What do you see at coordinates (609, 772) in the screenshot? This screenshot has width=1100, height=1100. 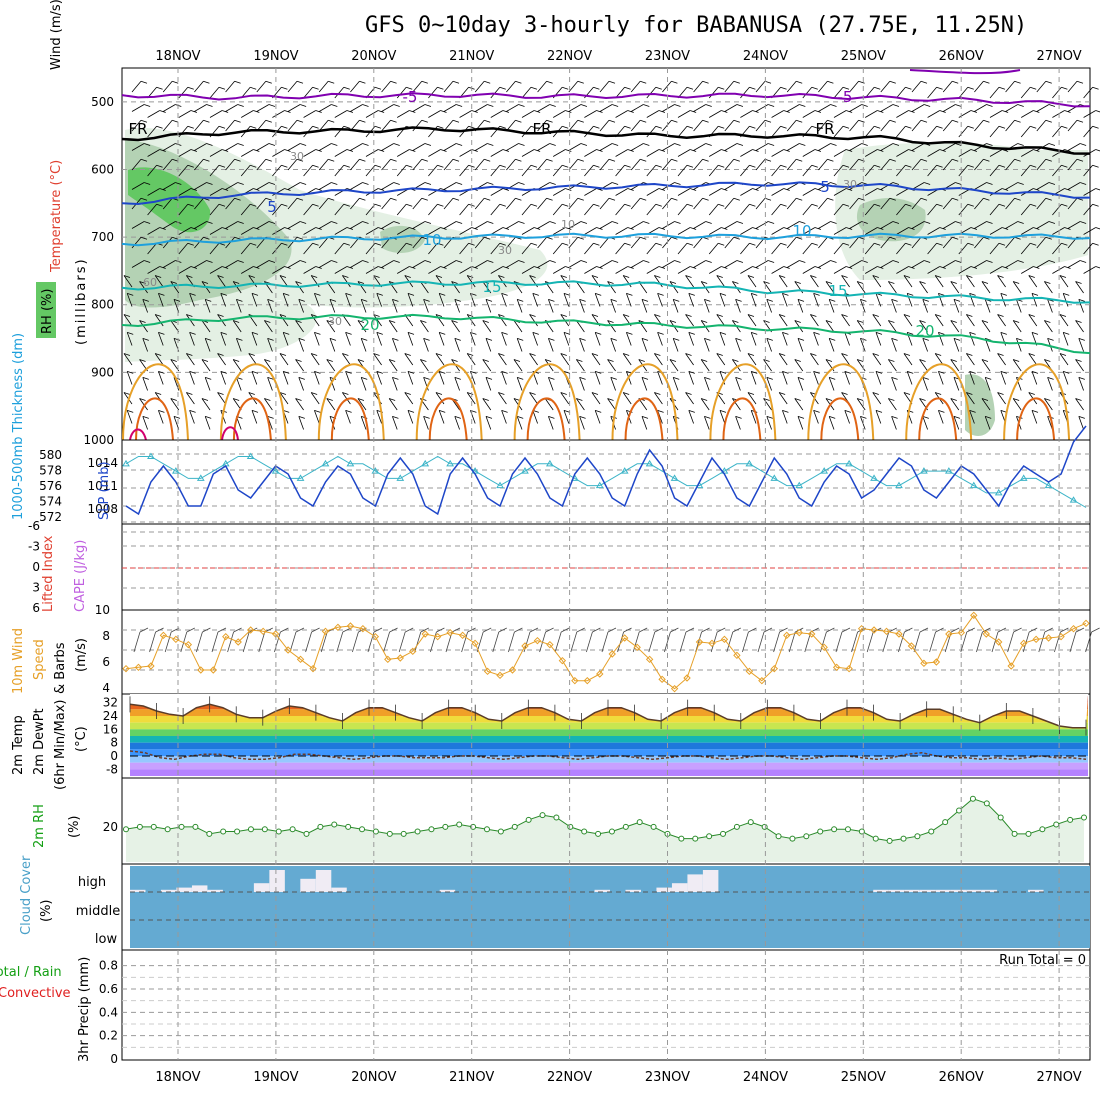 I see `temp-color-band` at bounding box center [609, 772].